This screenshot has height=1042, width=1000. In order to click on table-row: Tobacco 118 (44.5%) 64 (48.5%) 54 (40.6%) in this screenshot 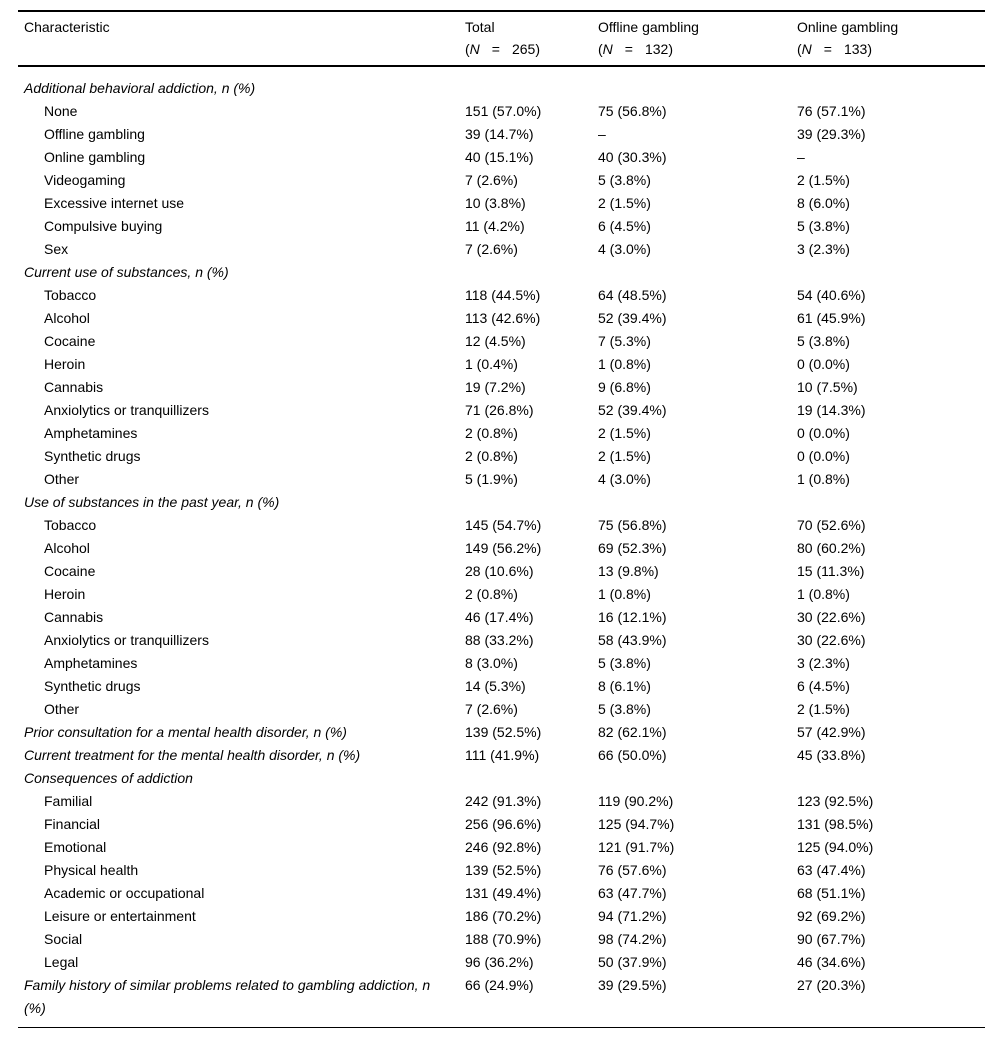, I will do `click(501, 295)`.